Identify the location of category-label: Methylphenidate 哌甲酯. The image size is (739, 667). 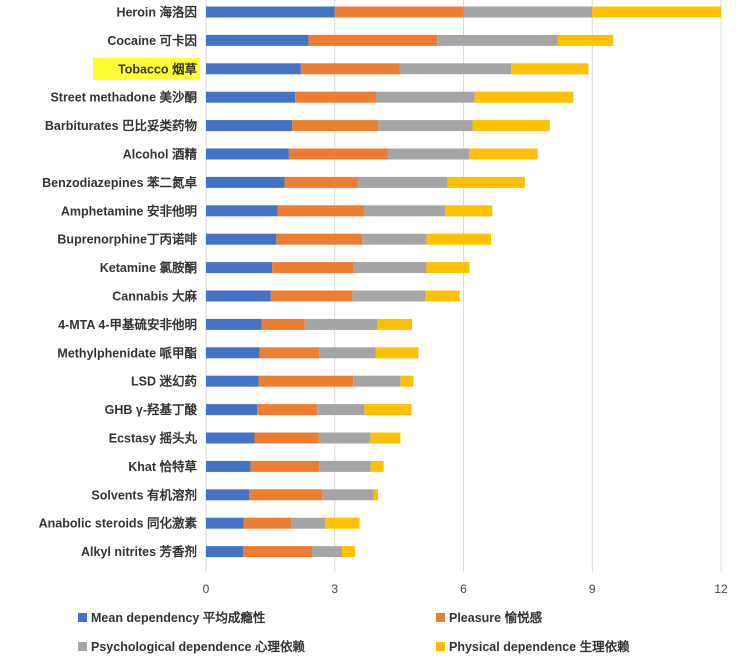
(127, 352).